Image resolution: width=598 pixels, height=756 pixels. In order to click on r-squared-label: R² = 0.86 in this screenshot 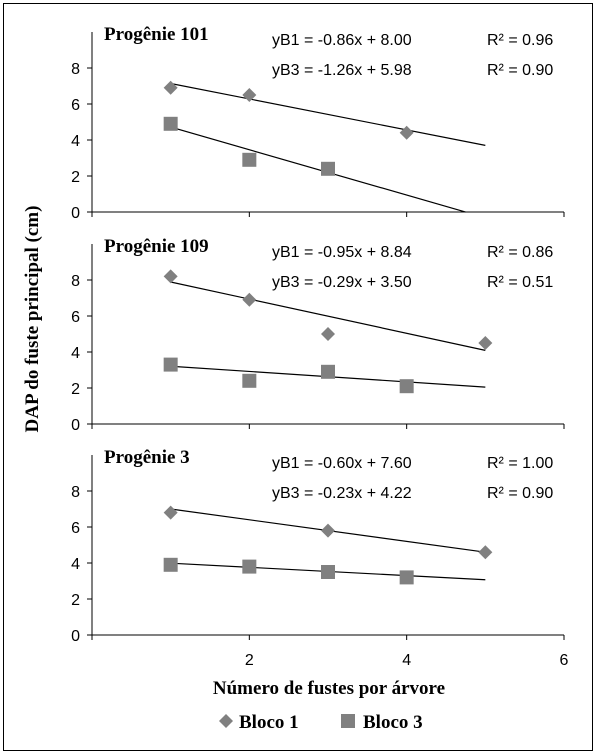, I will do `click(520, 252)`.